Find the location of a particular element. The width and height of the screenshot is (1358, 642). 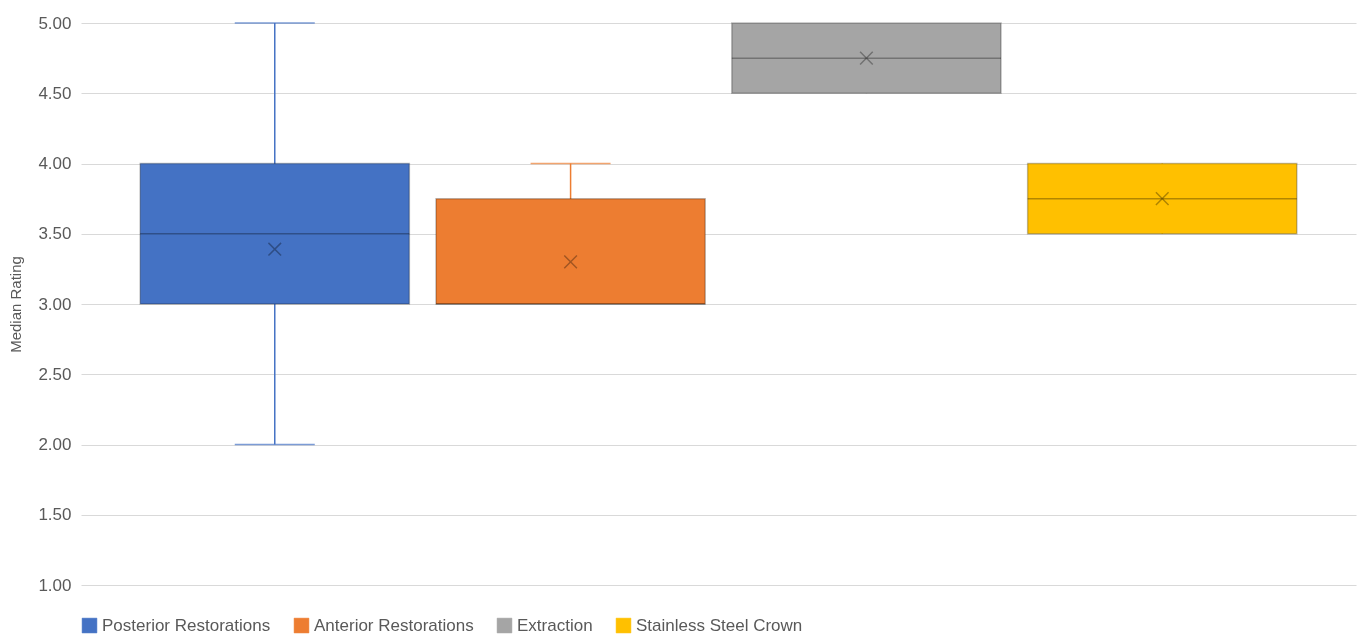

y-tick-label: 5.00 is located at coordinates (55, 23).